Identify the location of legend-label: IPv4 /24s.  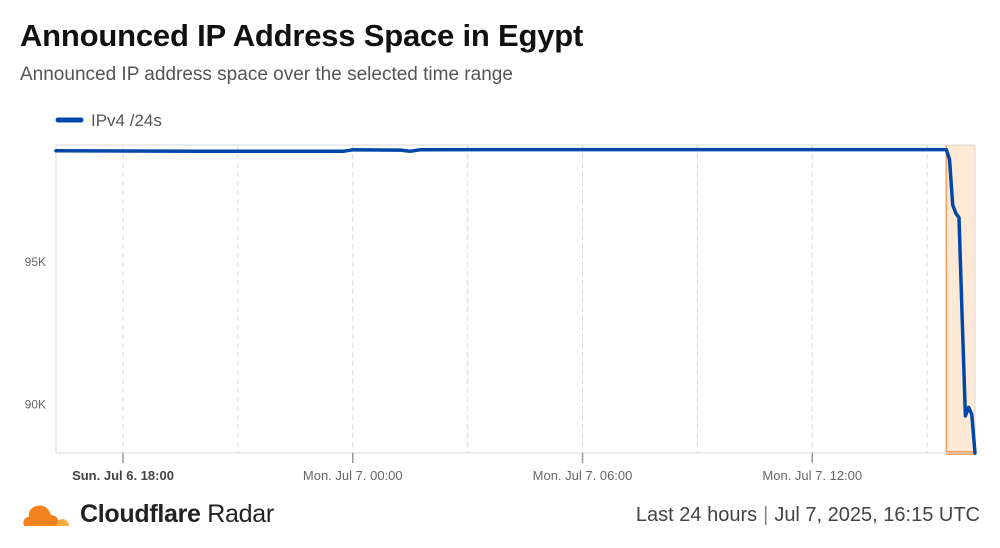
(126, 120).